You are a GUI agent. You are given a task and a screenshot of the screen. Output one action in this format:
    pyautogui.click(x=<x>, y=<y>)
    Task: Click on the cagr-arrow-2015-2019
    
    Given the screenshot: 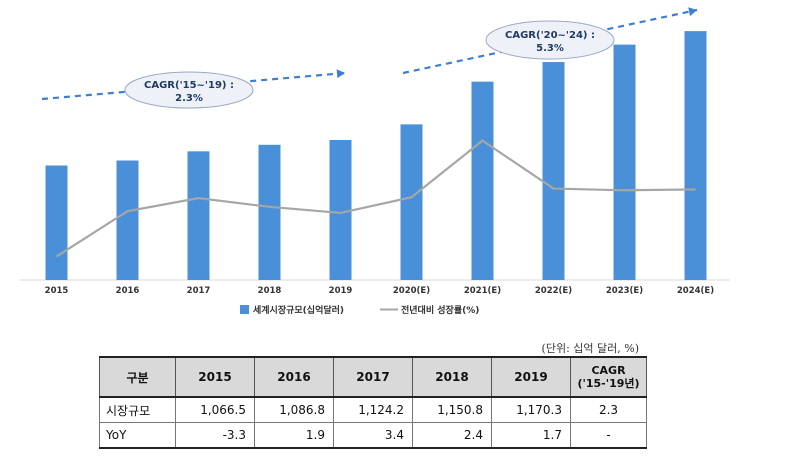 What is the action you would take?
    pyautogui.click(x=193, y=86)
    